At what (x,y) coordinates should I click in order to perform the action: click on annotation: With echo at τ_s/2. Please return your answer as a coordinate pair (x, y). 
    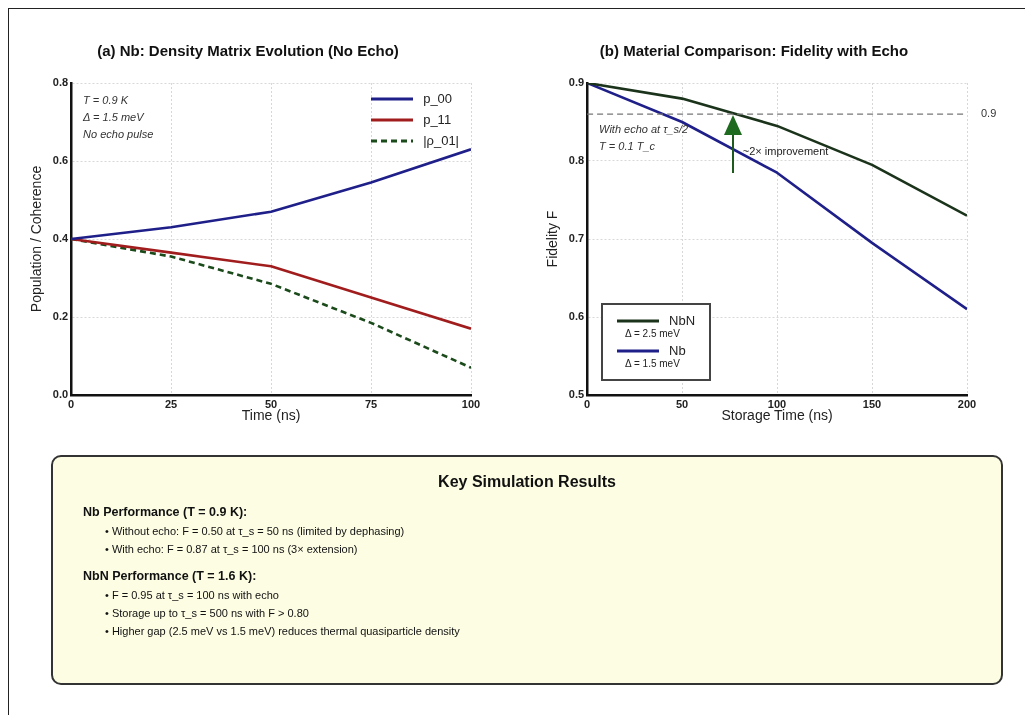
    Looking at the image, I should click on (644, 129).